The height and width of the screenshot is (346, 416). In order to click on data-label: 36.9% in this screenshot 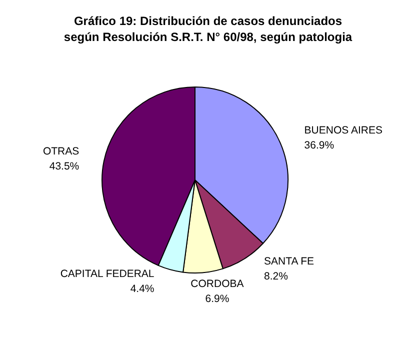, I will do `click(319, 146)`.